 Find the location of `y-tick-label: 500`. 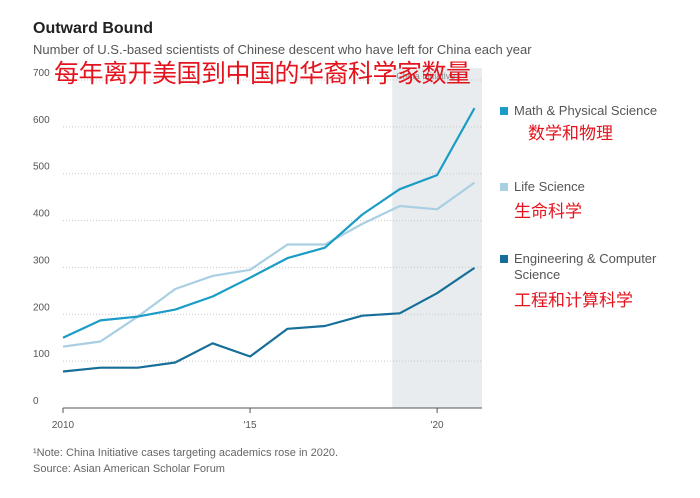

y-tick-label: 500 is located at coordinates (41, 167).